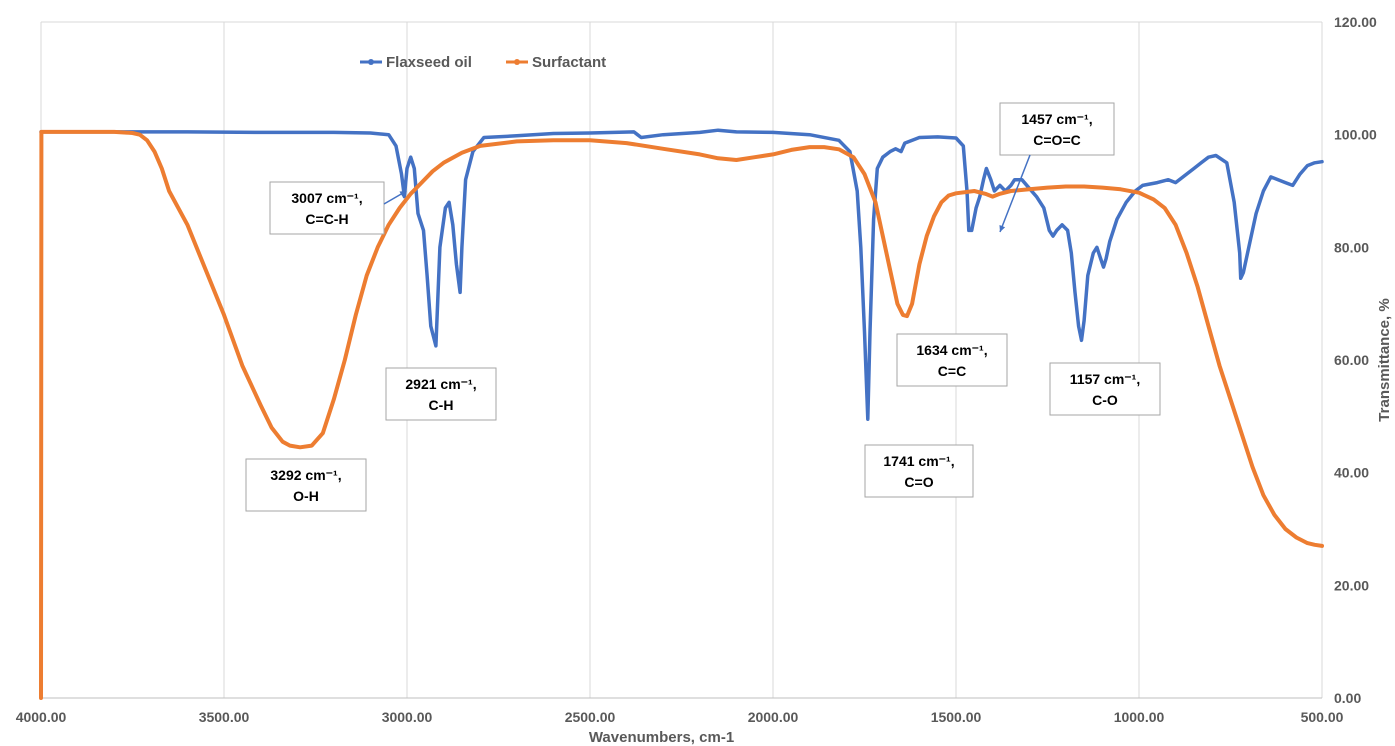 This screenshot has height=746, width=1395. Describe the element at coordinates (1057, 167) in the screenshot. I see `annotation-1457: 1457 cm⁻¹, C=O=C` at that location.